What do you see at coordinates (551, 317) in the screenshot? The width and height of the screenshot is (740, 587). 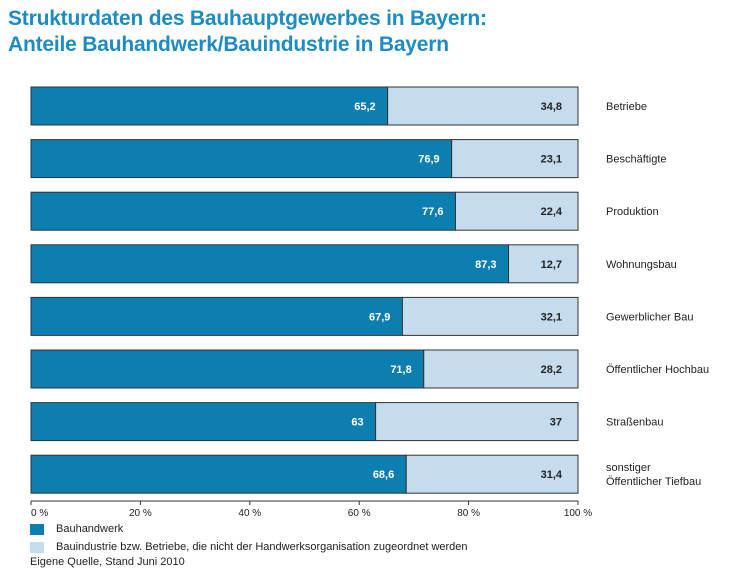 I see `value-label-bauindustrie-gewerblicher-bau: 32,1` at bounding box center [551, 317].